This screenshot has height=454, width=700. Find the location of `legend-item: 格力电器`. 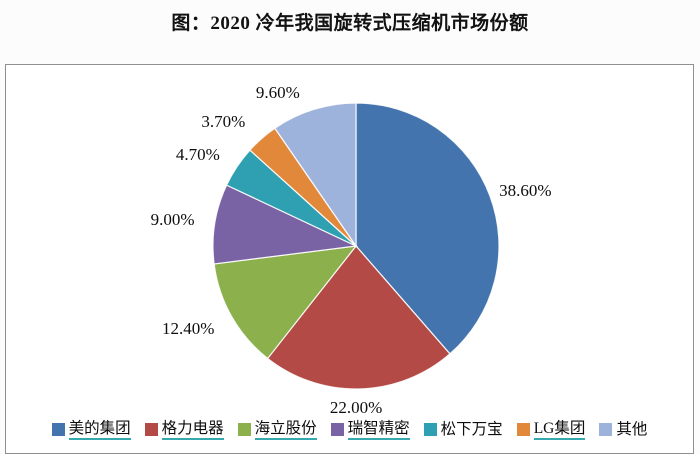

legend-item: 格力电器 is located at coordinates (184, 430).